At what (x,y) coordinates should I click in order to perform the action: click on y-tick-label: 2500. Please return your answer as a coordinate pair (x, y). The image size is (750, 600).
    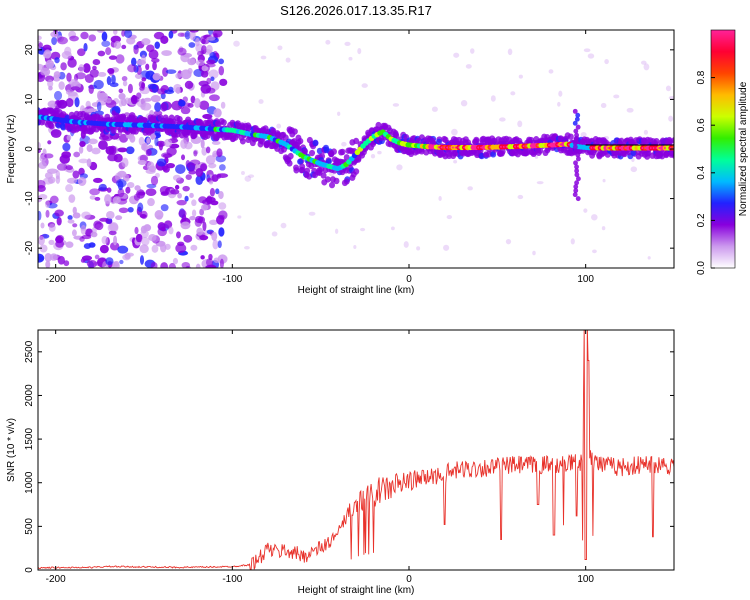
    Looking at the image, I should click on (29, 351).